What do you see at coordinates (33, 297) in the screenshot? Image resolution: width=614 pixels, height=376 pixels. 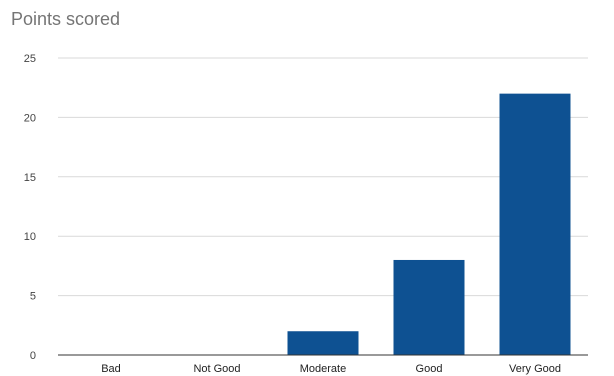 I see `y-tick-label: 5` at bounding box center [33, 297].